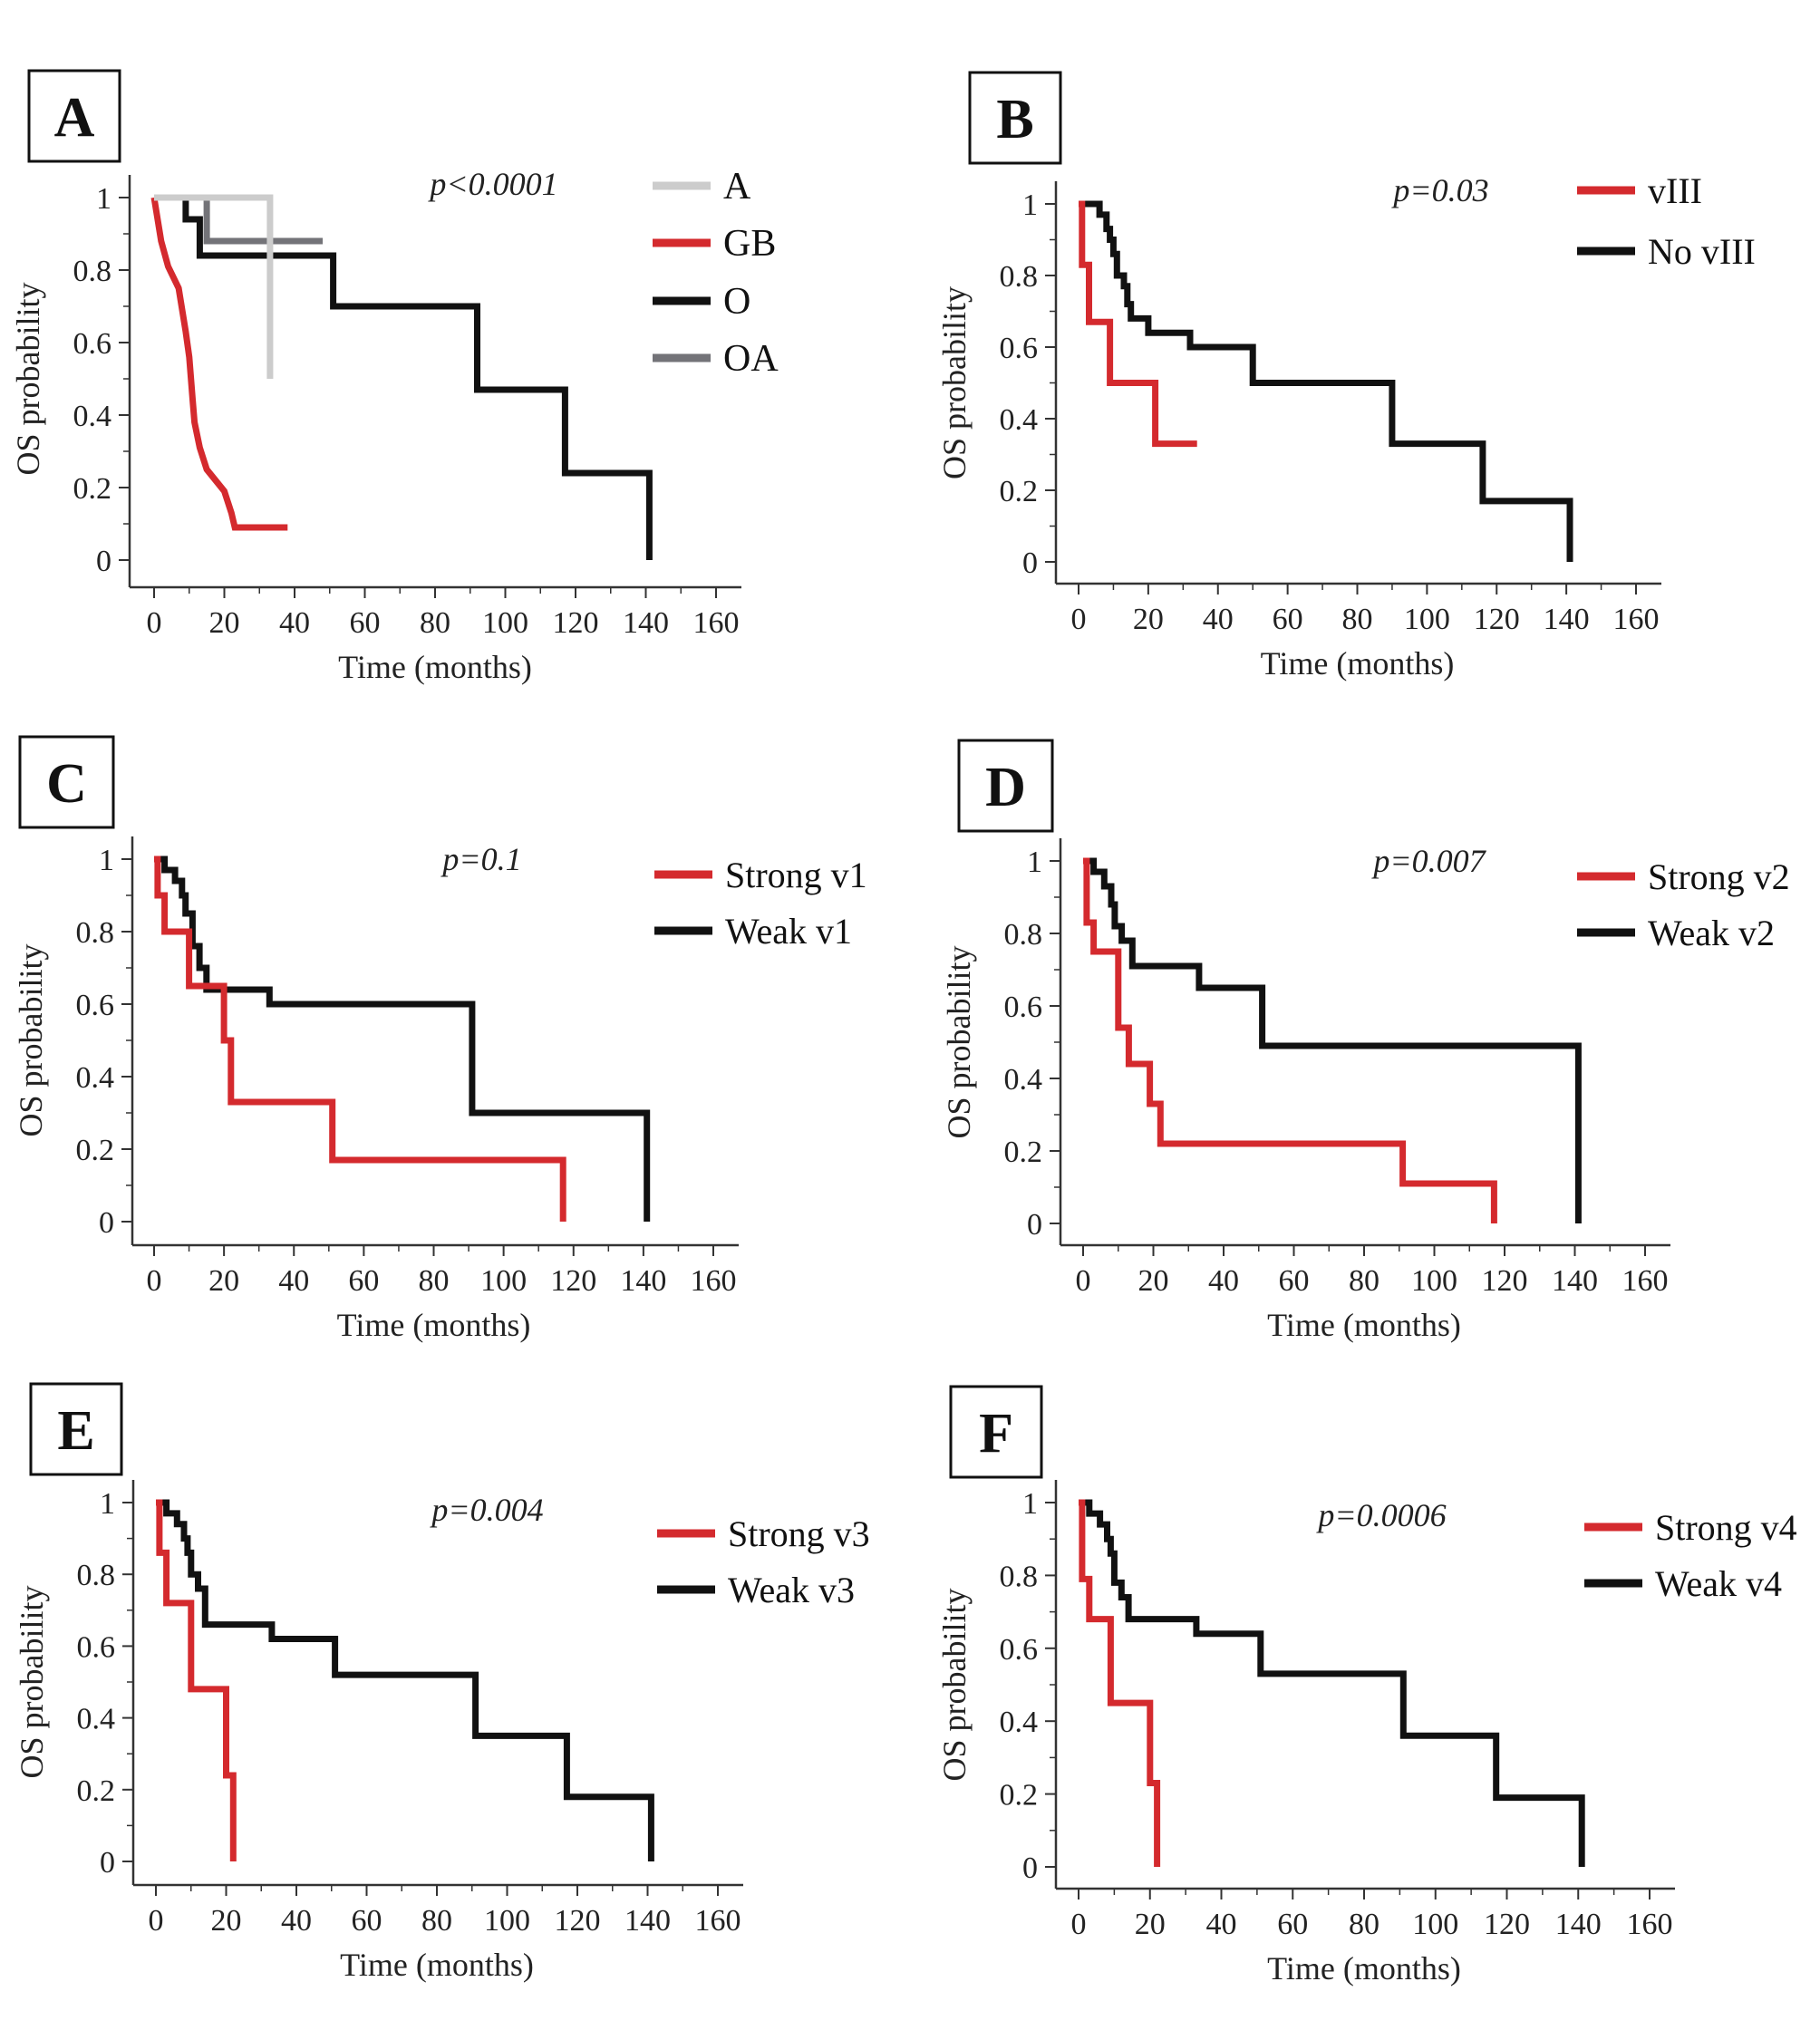 The height and width of the screenshot is (2030, 1820). I want to click on panel-label: A, so click(74, 118).